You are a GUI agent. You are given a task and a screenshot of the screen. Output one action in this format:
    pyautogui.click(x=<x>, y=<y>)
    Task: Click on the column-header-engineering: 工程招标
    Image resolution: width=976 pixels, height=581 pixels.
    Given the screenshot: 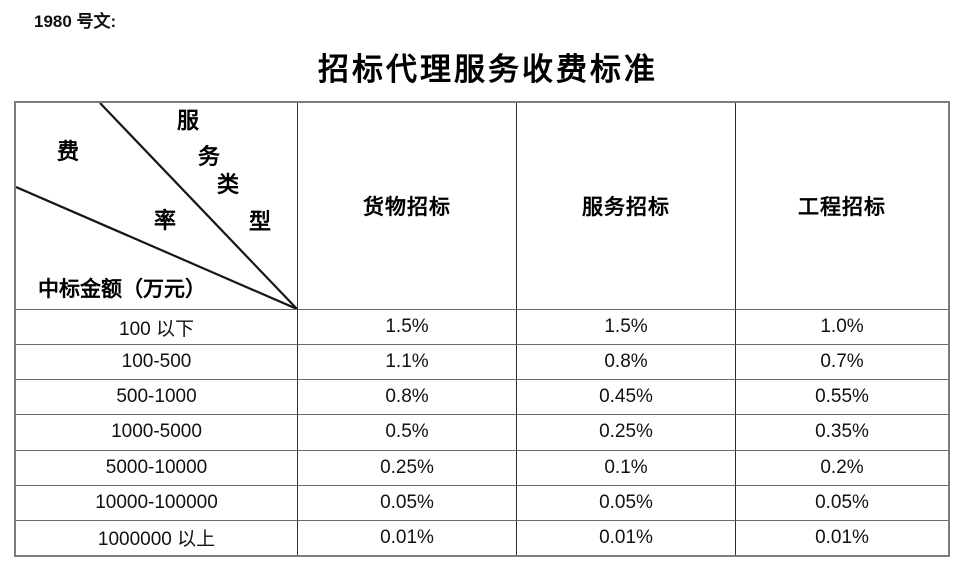 What is the action you would take?
    pyautogui.click(x=841, y=206)
    